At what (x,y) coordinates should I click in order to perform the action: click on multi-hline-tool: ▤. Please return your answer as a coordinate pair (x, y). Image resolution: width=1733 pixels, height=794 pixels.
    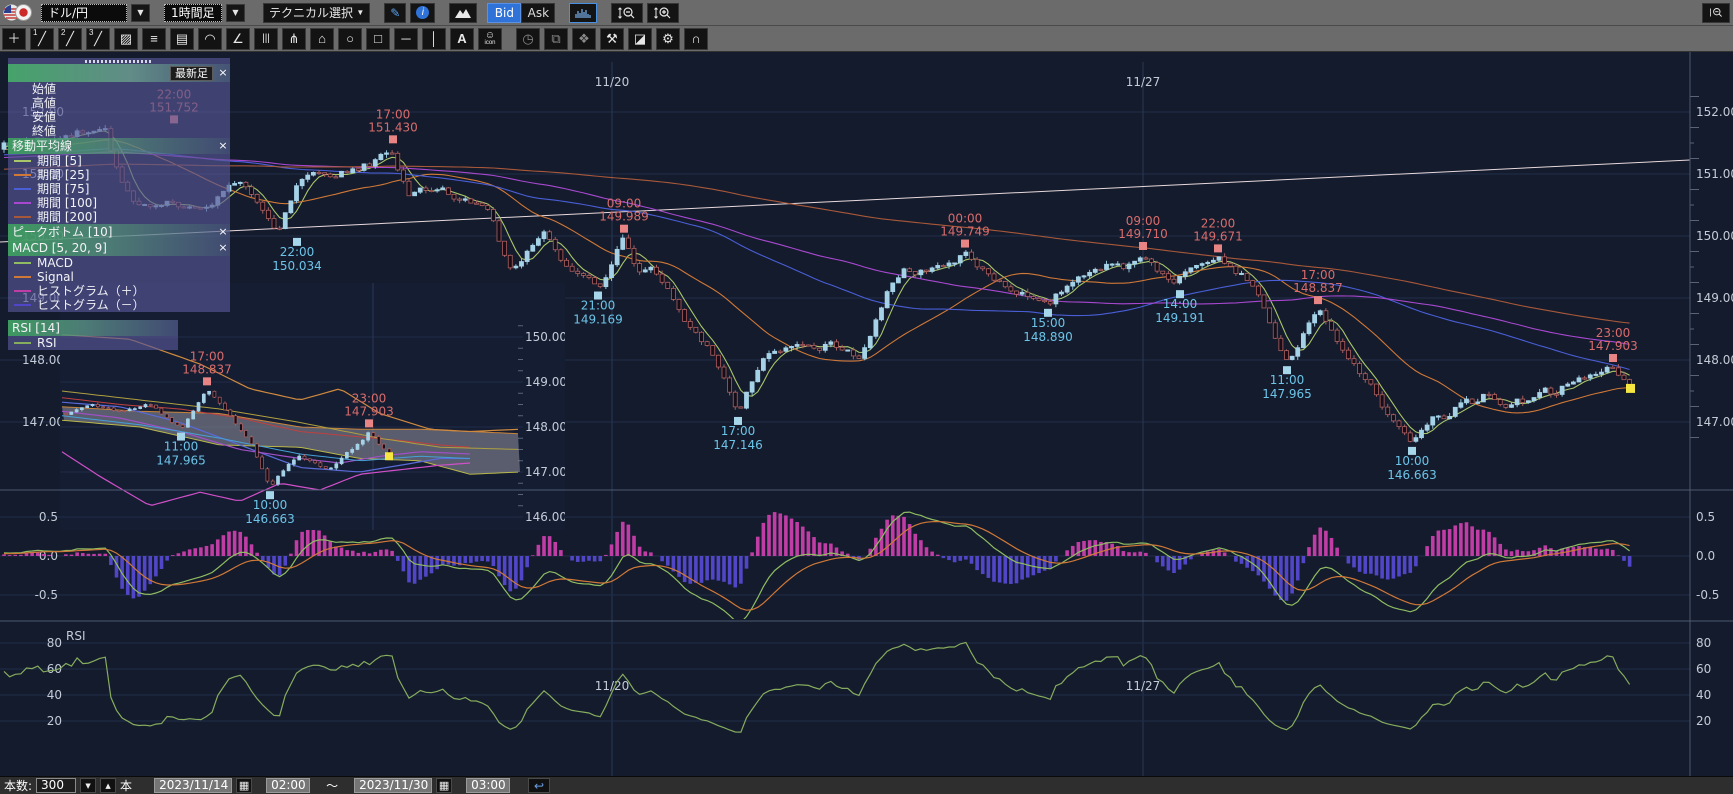
    Looking at the image, I should click on (182, 38).